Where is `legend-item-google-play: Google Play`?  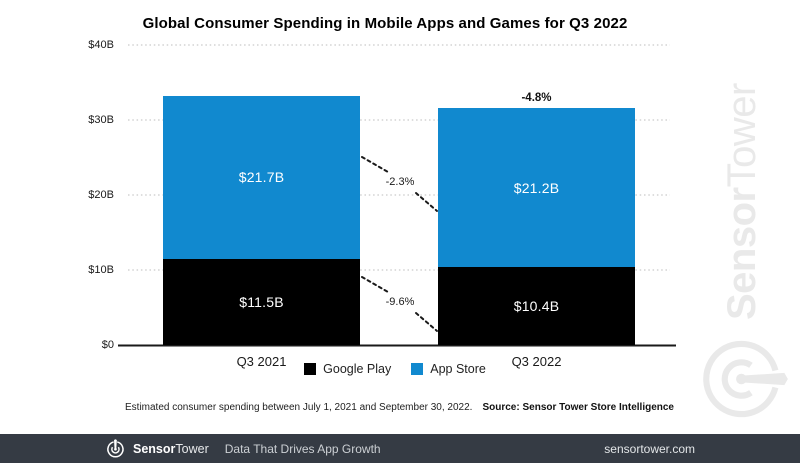 legend-item-google-play: Google Play is located at coordinates (347, 369).